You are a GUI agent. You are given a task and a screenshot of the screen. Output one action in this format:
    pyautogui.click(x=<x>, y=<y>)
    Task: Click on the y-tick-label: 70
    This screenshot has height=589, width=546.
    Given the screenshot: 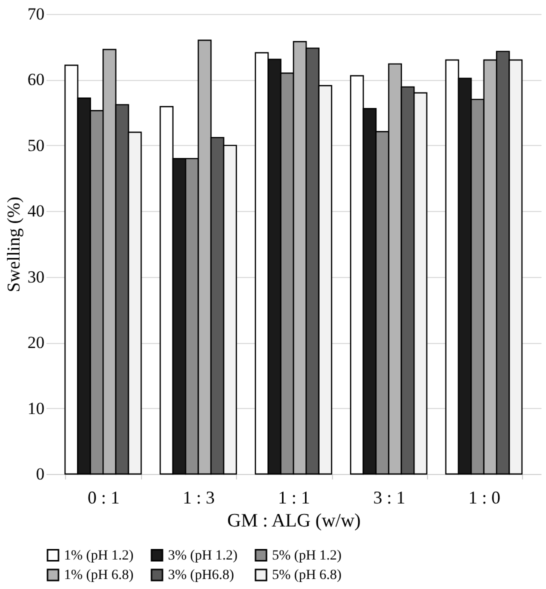 What is the action you would take?
    pyautogui.click(x=36, y=14)
    